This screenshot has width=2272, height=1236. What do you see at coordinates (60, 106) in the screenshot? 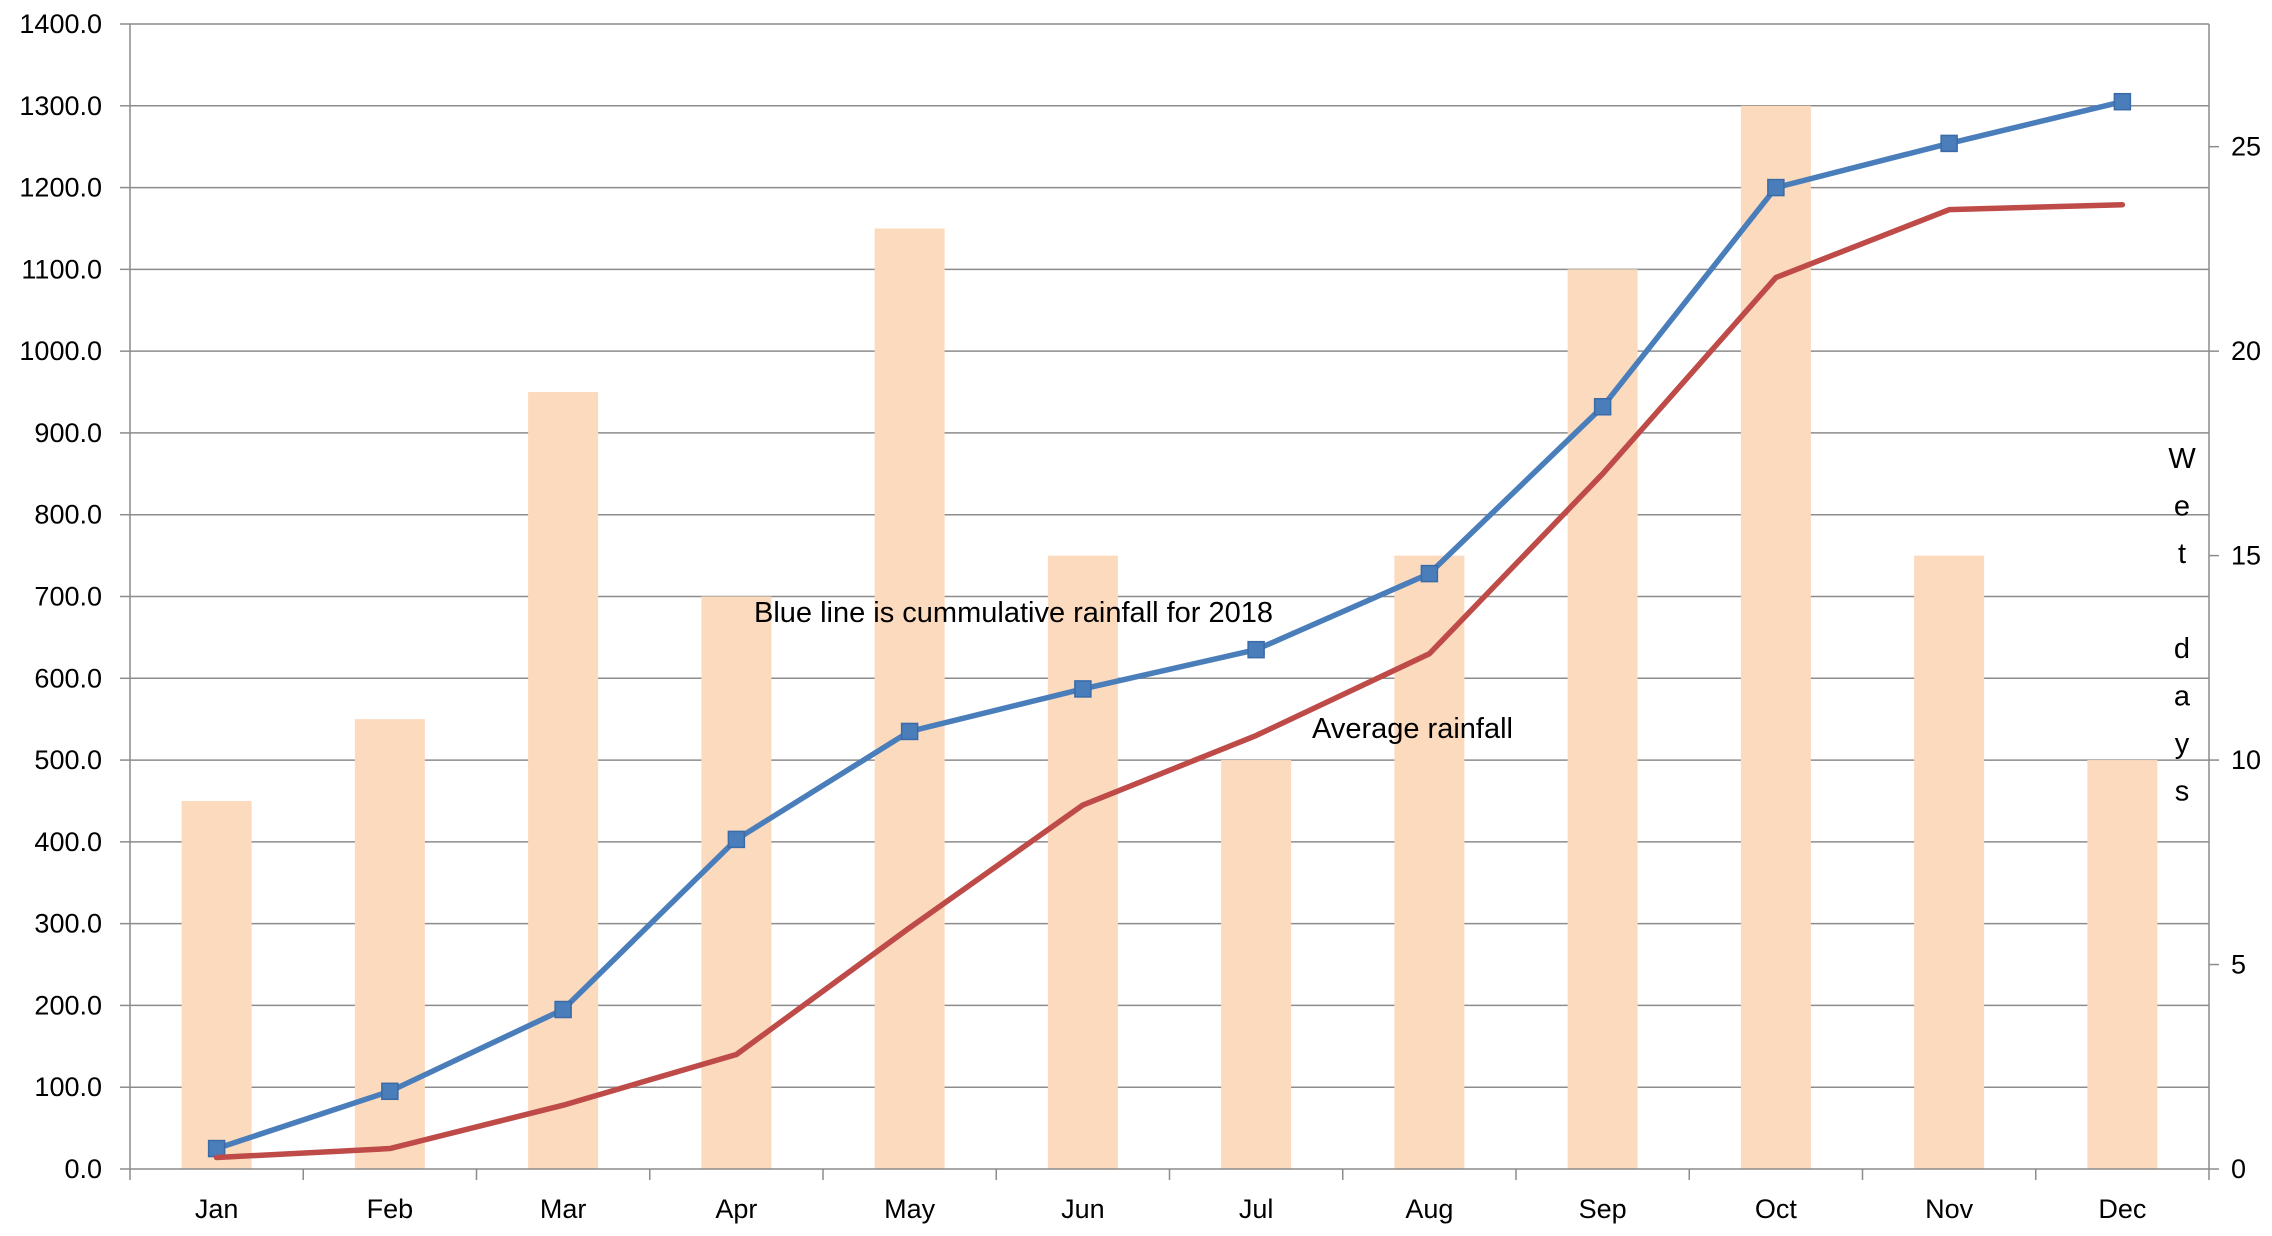
I see `left-axis-tick-label: 1300.0` at bounding box center [60, 106].